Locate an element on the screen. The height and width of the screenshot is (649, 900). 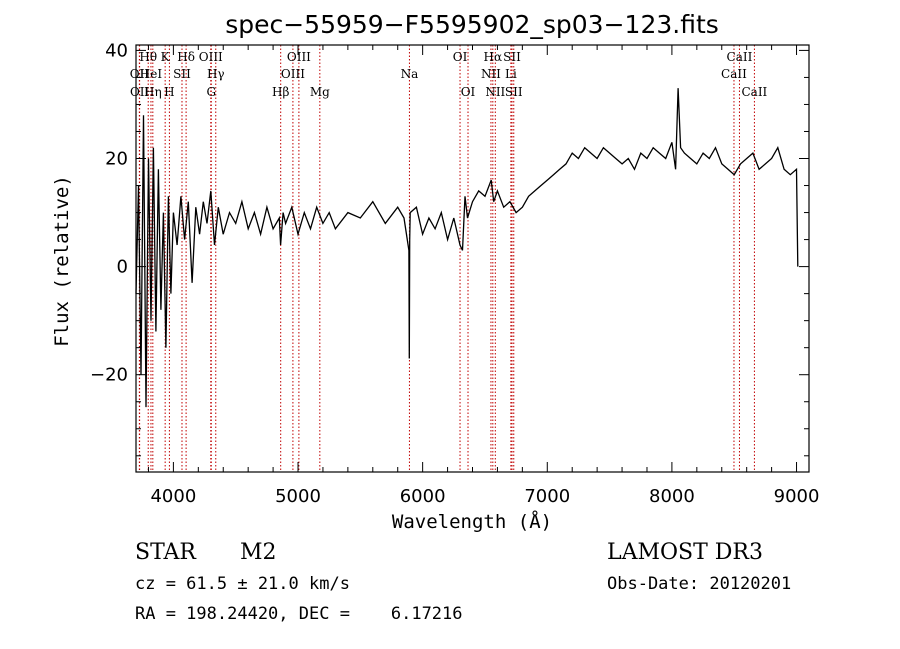
emission-line-label-1: OII is located at coordinates (140, 92).